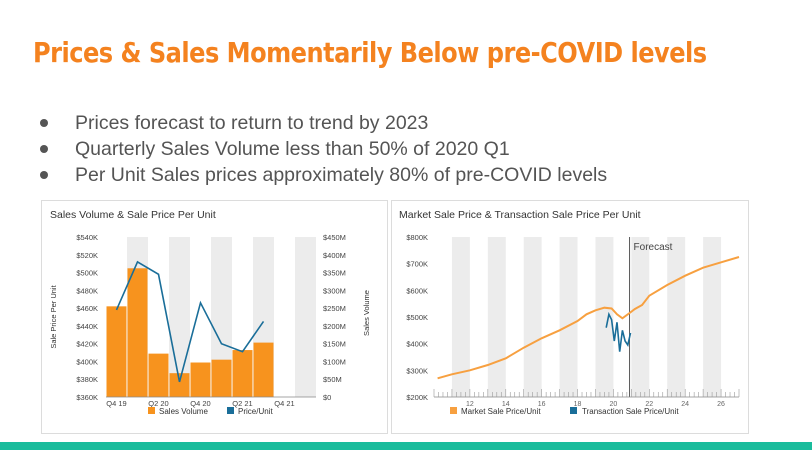  I want to click on y2-tick-label: $0, so click(327, 397).